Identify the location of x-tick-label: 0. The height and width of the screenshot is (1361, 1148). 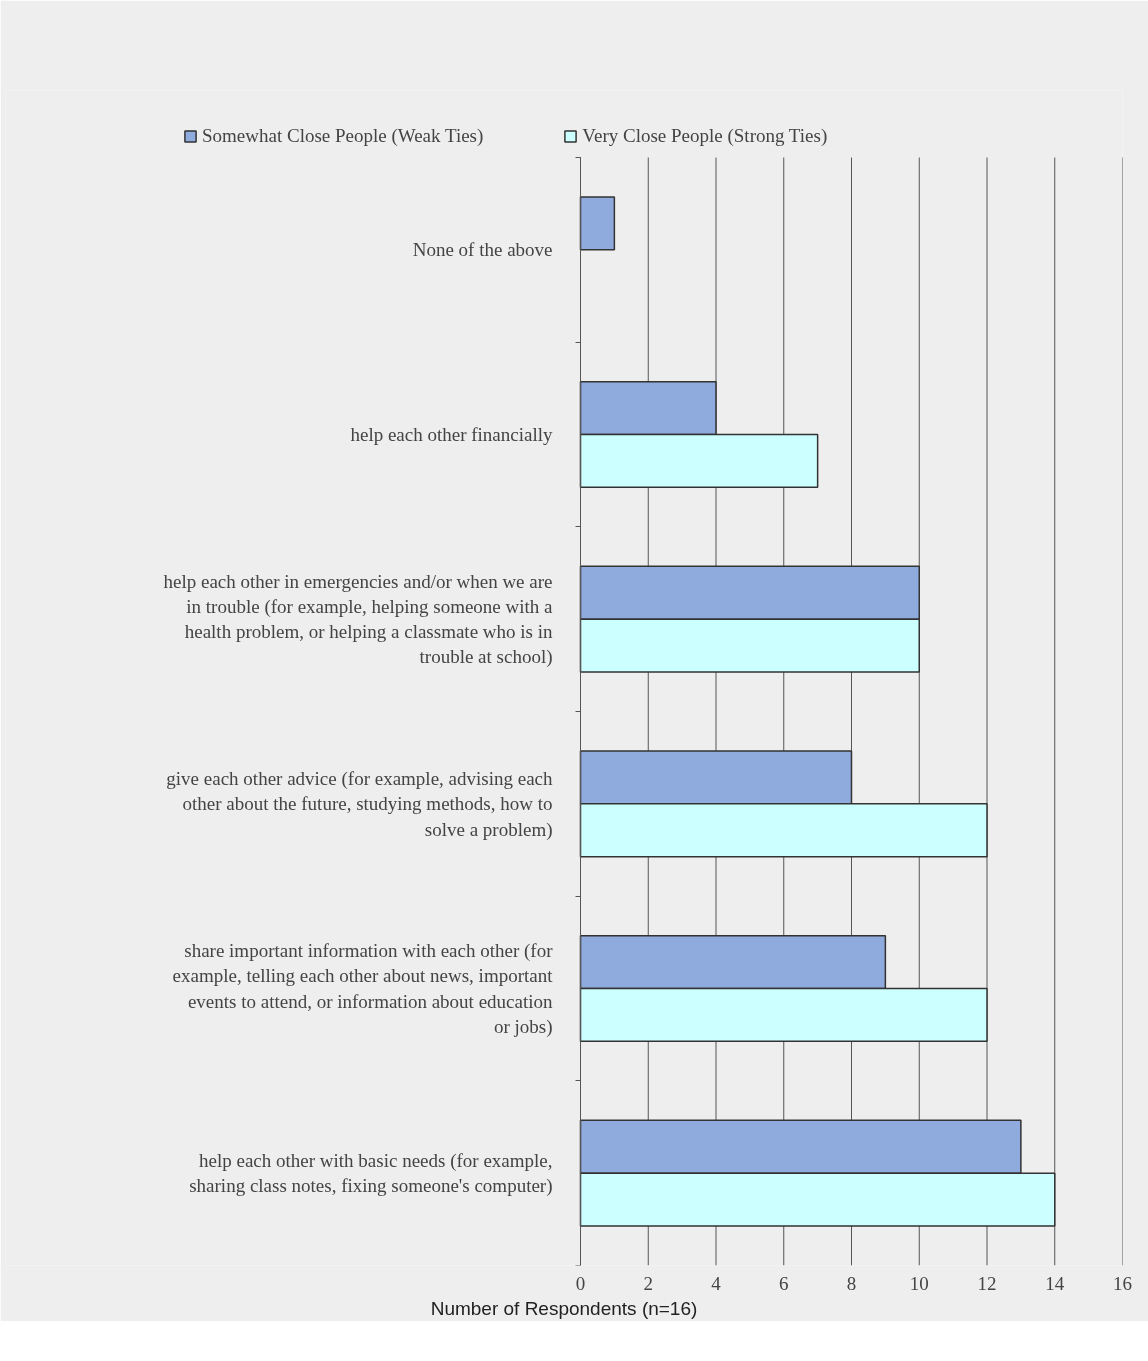
(580, 1283).